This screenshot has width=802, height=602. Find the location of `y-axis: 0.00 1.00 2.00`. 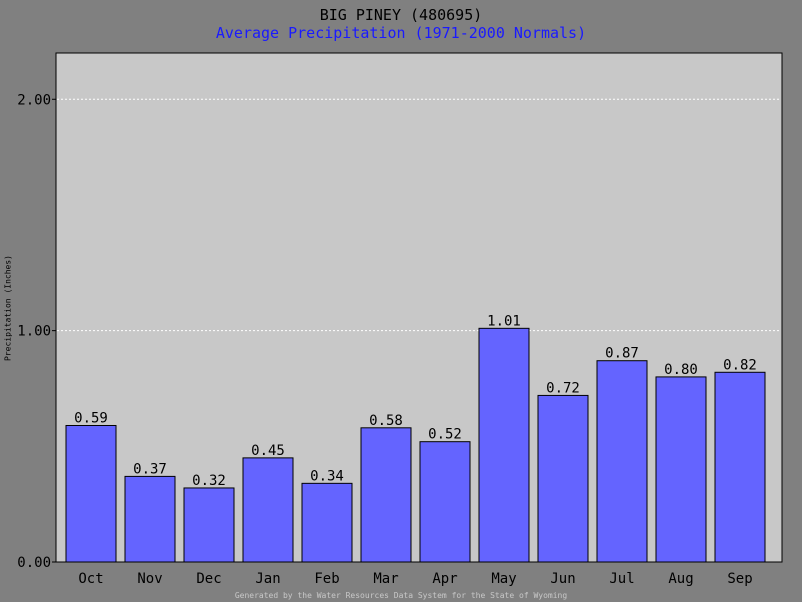

y-axis: 0.00 1.00 2.00 is located at coordinates (36, 331).